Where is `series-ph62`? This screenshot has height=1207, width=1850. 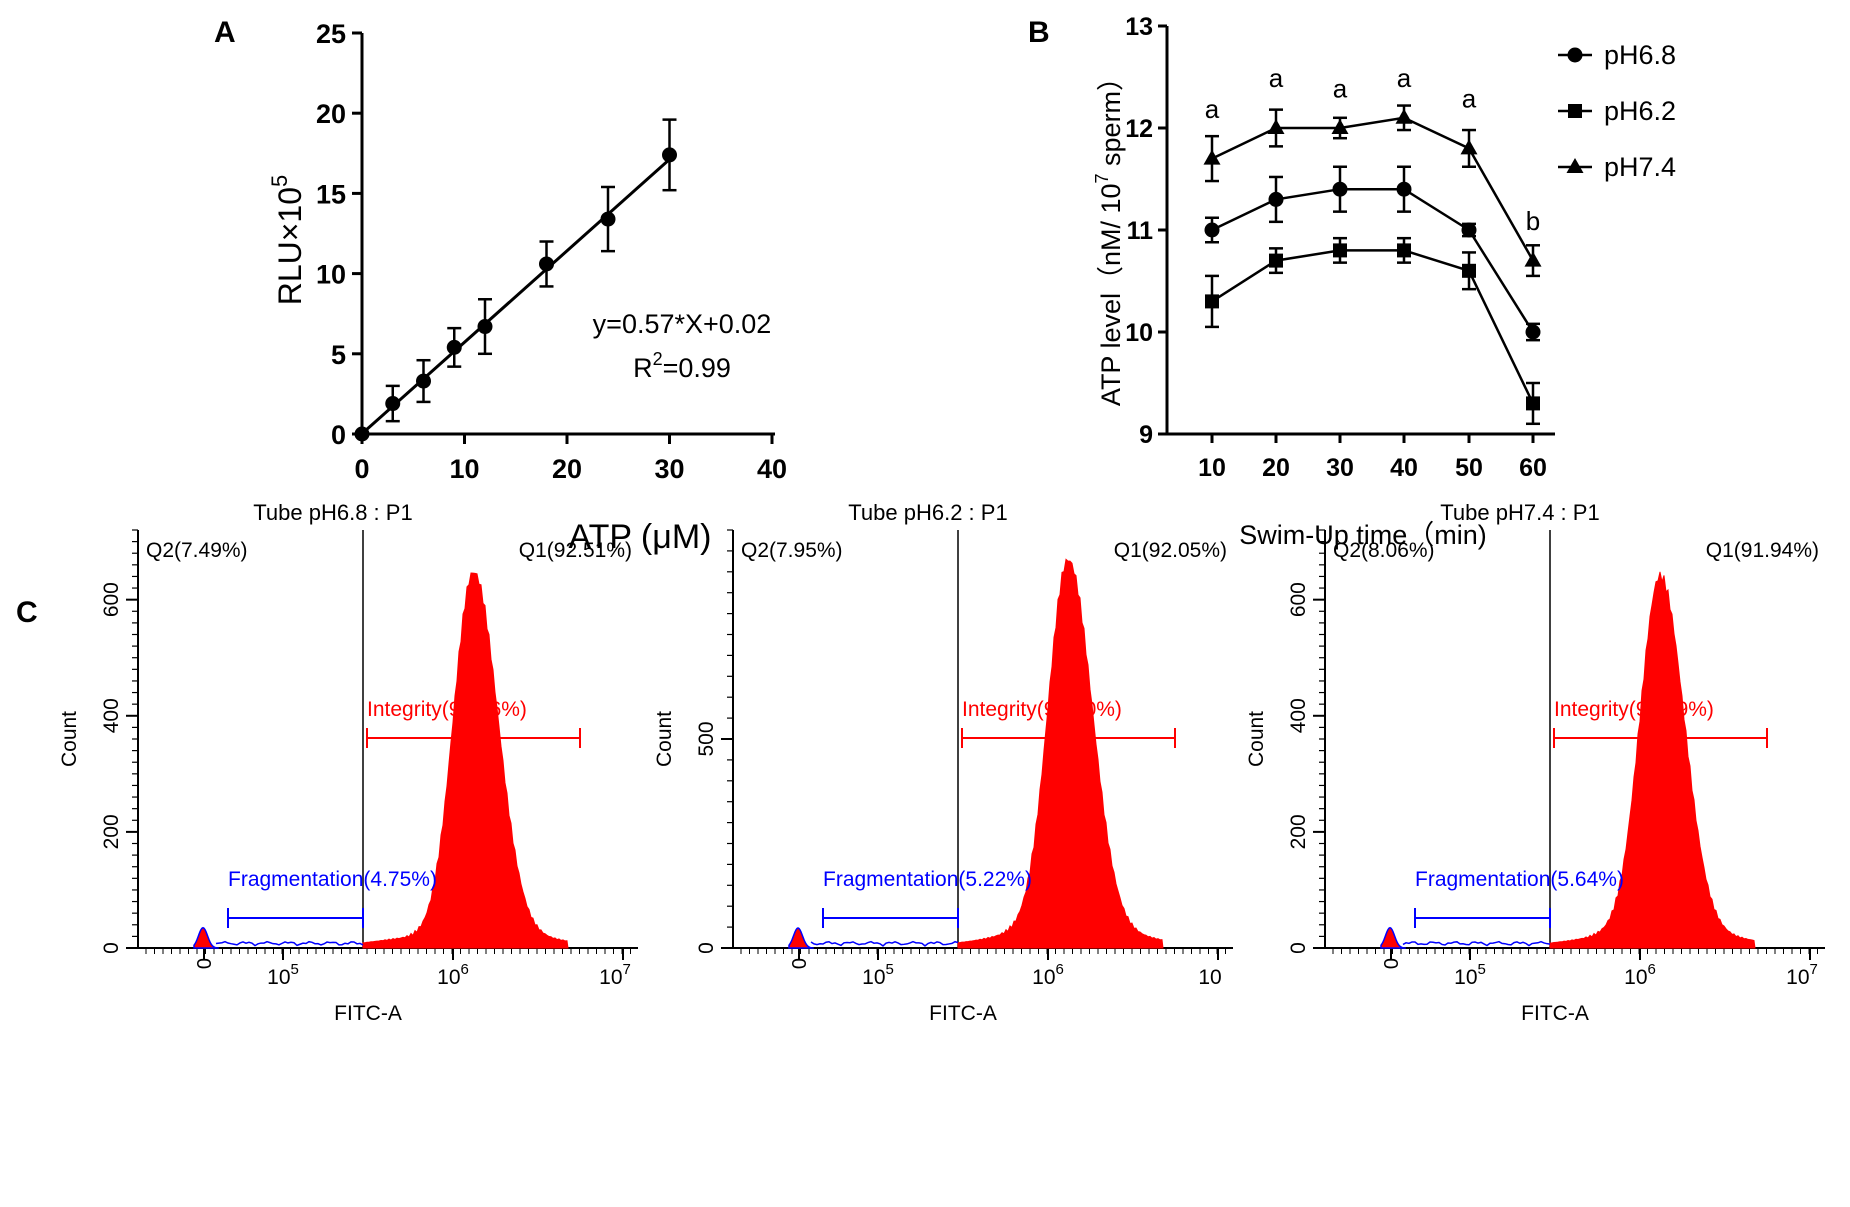
series-ph62 is located at coordinates (1372, 331).